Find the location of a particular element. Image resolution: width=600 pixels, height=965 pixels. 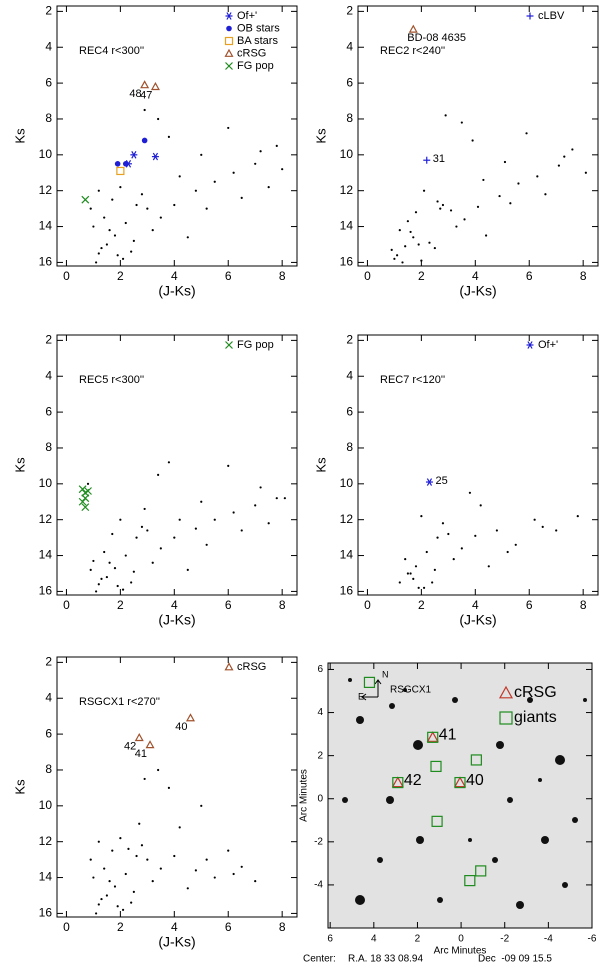

footer-text: Center: is located at coordinates (319, 959).